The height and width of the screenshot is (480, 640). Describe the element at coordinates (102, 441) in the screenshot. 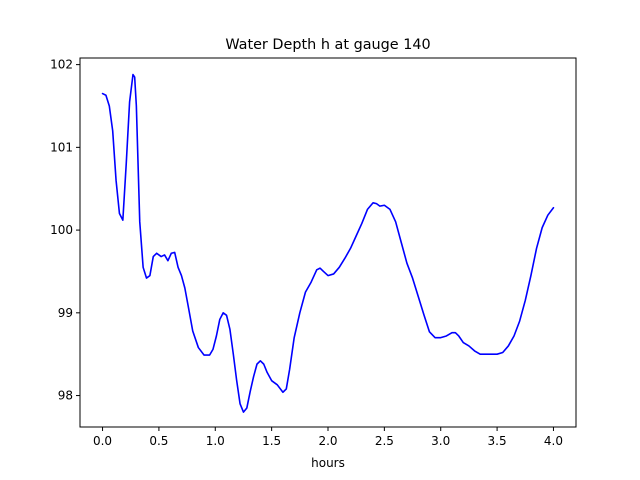

I see `x-tick-label: 0.0` at that location.